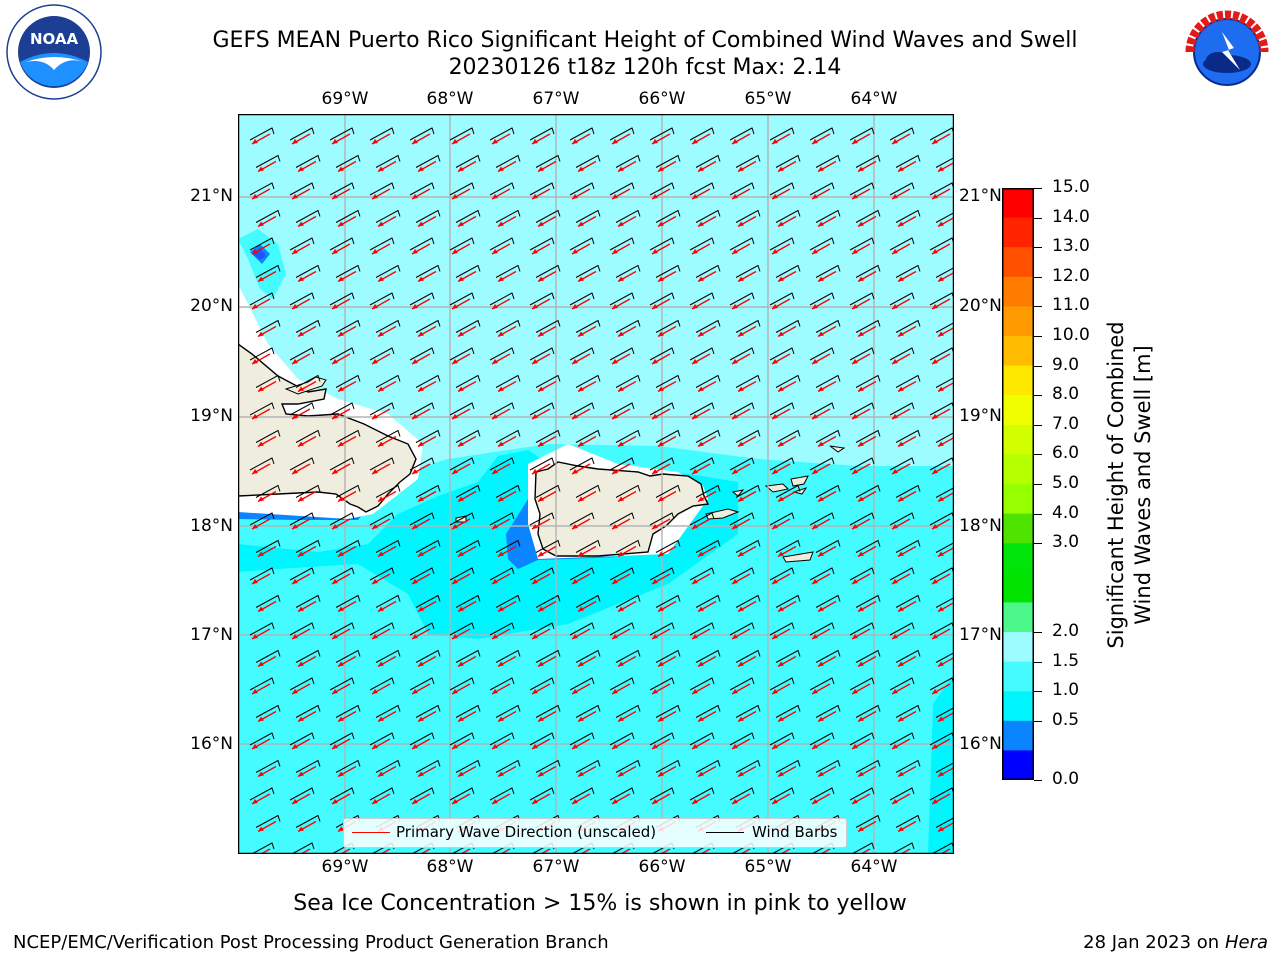  Describe the element at coordinates (211, 635) in the screenshot. I see `lat-label-left: 17°N` at that location.